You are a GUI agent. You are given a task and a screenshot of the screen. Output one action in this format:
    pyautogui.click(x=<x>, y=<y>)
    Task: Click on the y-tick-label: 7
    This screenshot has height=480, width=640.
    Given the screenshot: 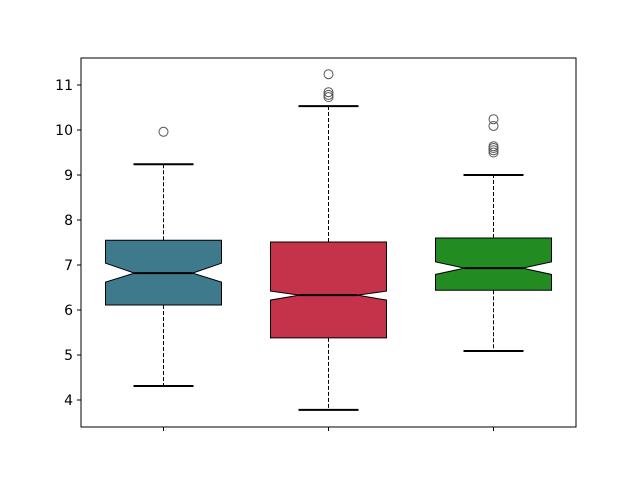 What is the action you would take?
    pyautogui.click(x=68, y=266)
    